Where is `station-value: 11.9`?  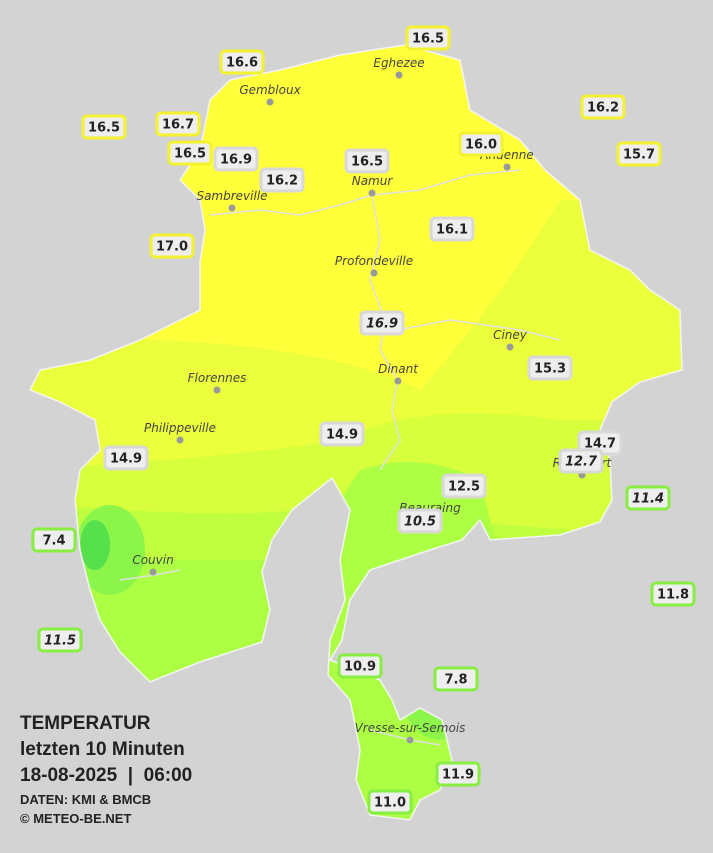 station-value: 11.9 is located at coordinates (458, 775).